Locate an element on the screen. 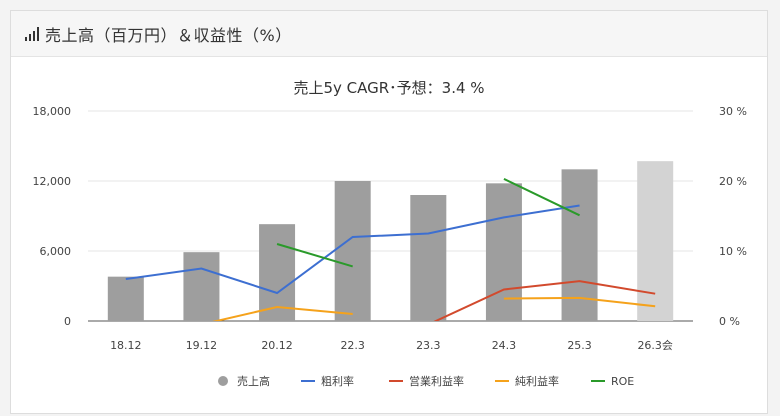  x-tick-label: 20.12 is located at coordinates (277, 345).